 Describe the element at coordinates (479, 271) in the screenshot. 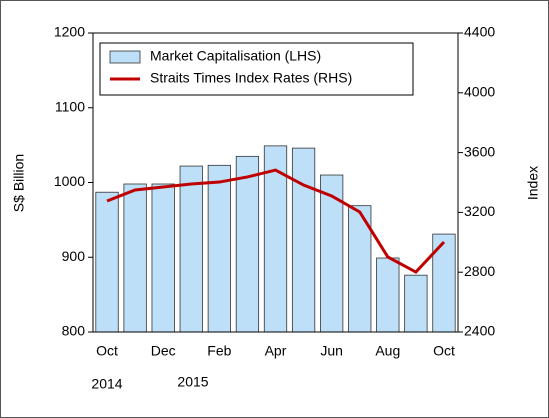

I see `y2-tick-label: 2800` at that location.